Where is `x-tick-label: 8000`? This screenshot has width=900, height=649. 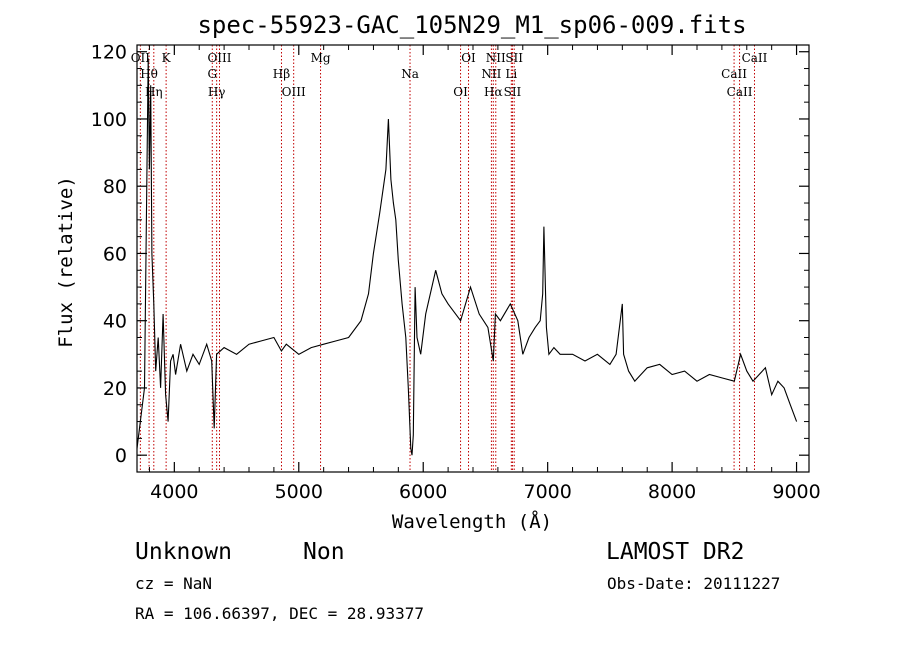 x-tick-label: 8000 is located at coordinates (672, 492).